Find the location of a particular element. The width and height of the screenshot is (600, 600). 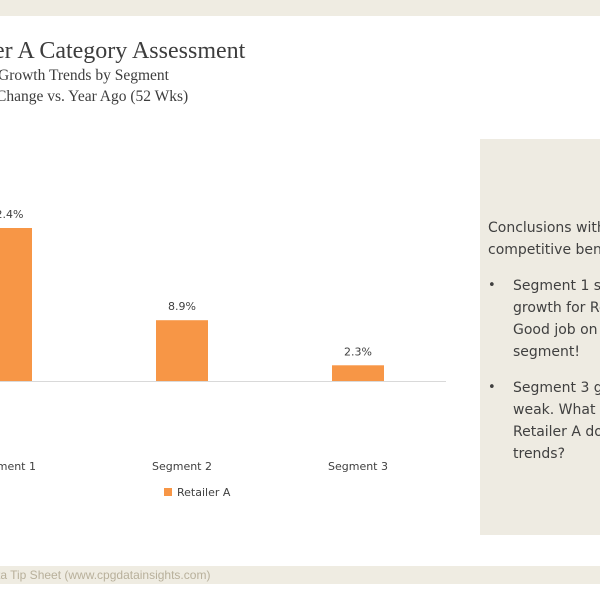

footer-band is located at coordinates (300, 575).